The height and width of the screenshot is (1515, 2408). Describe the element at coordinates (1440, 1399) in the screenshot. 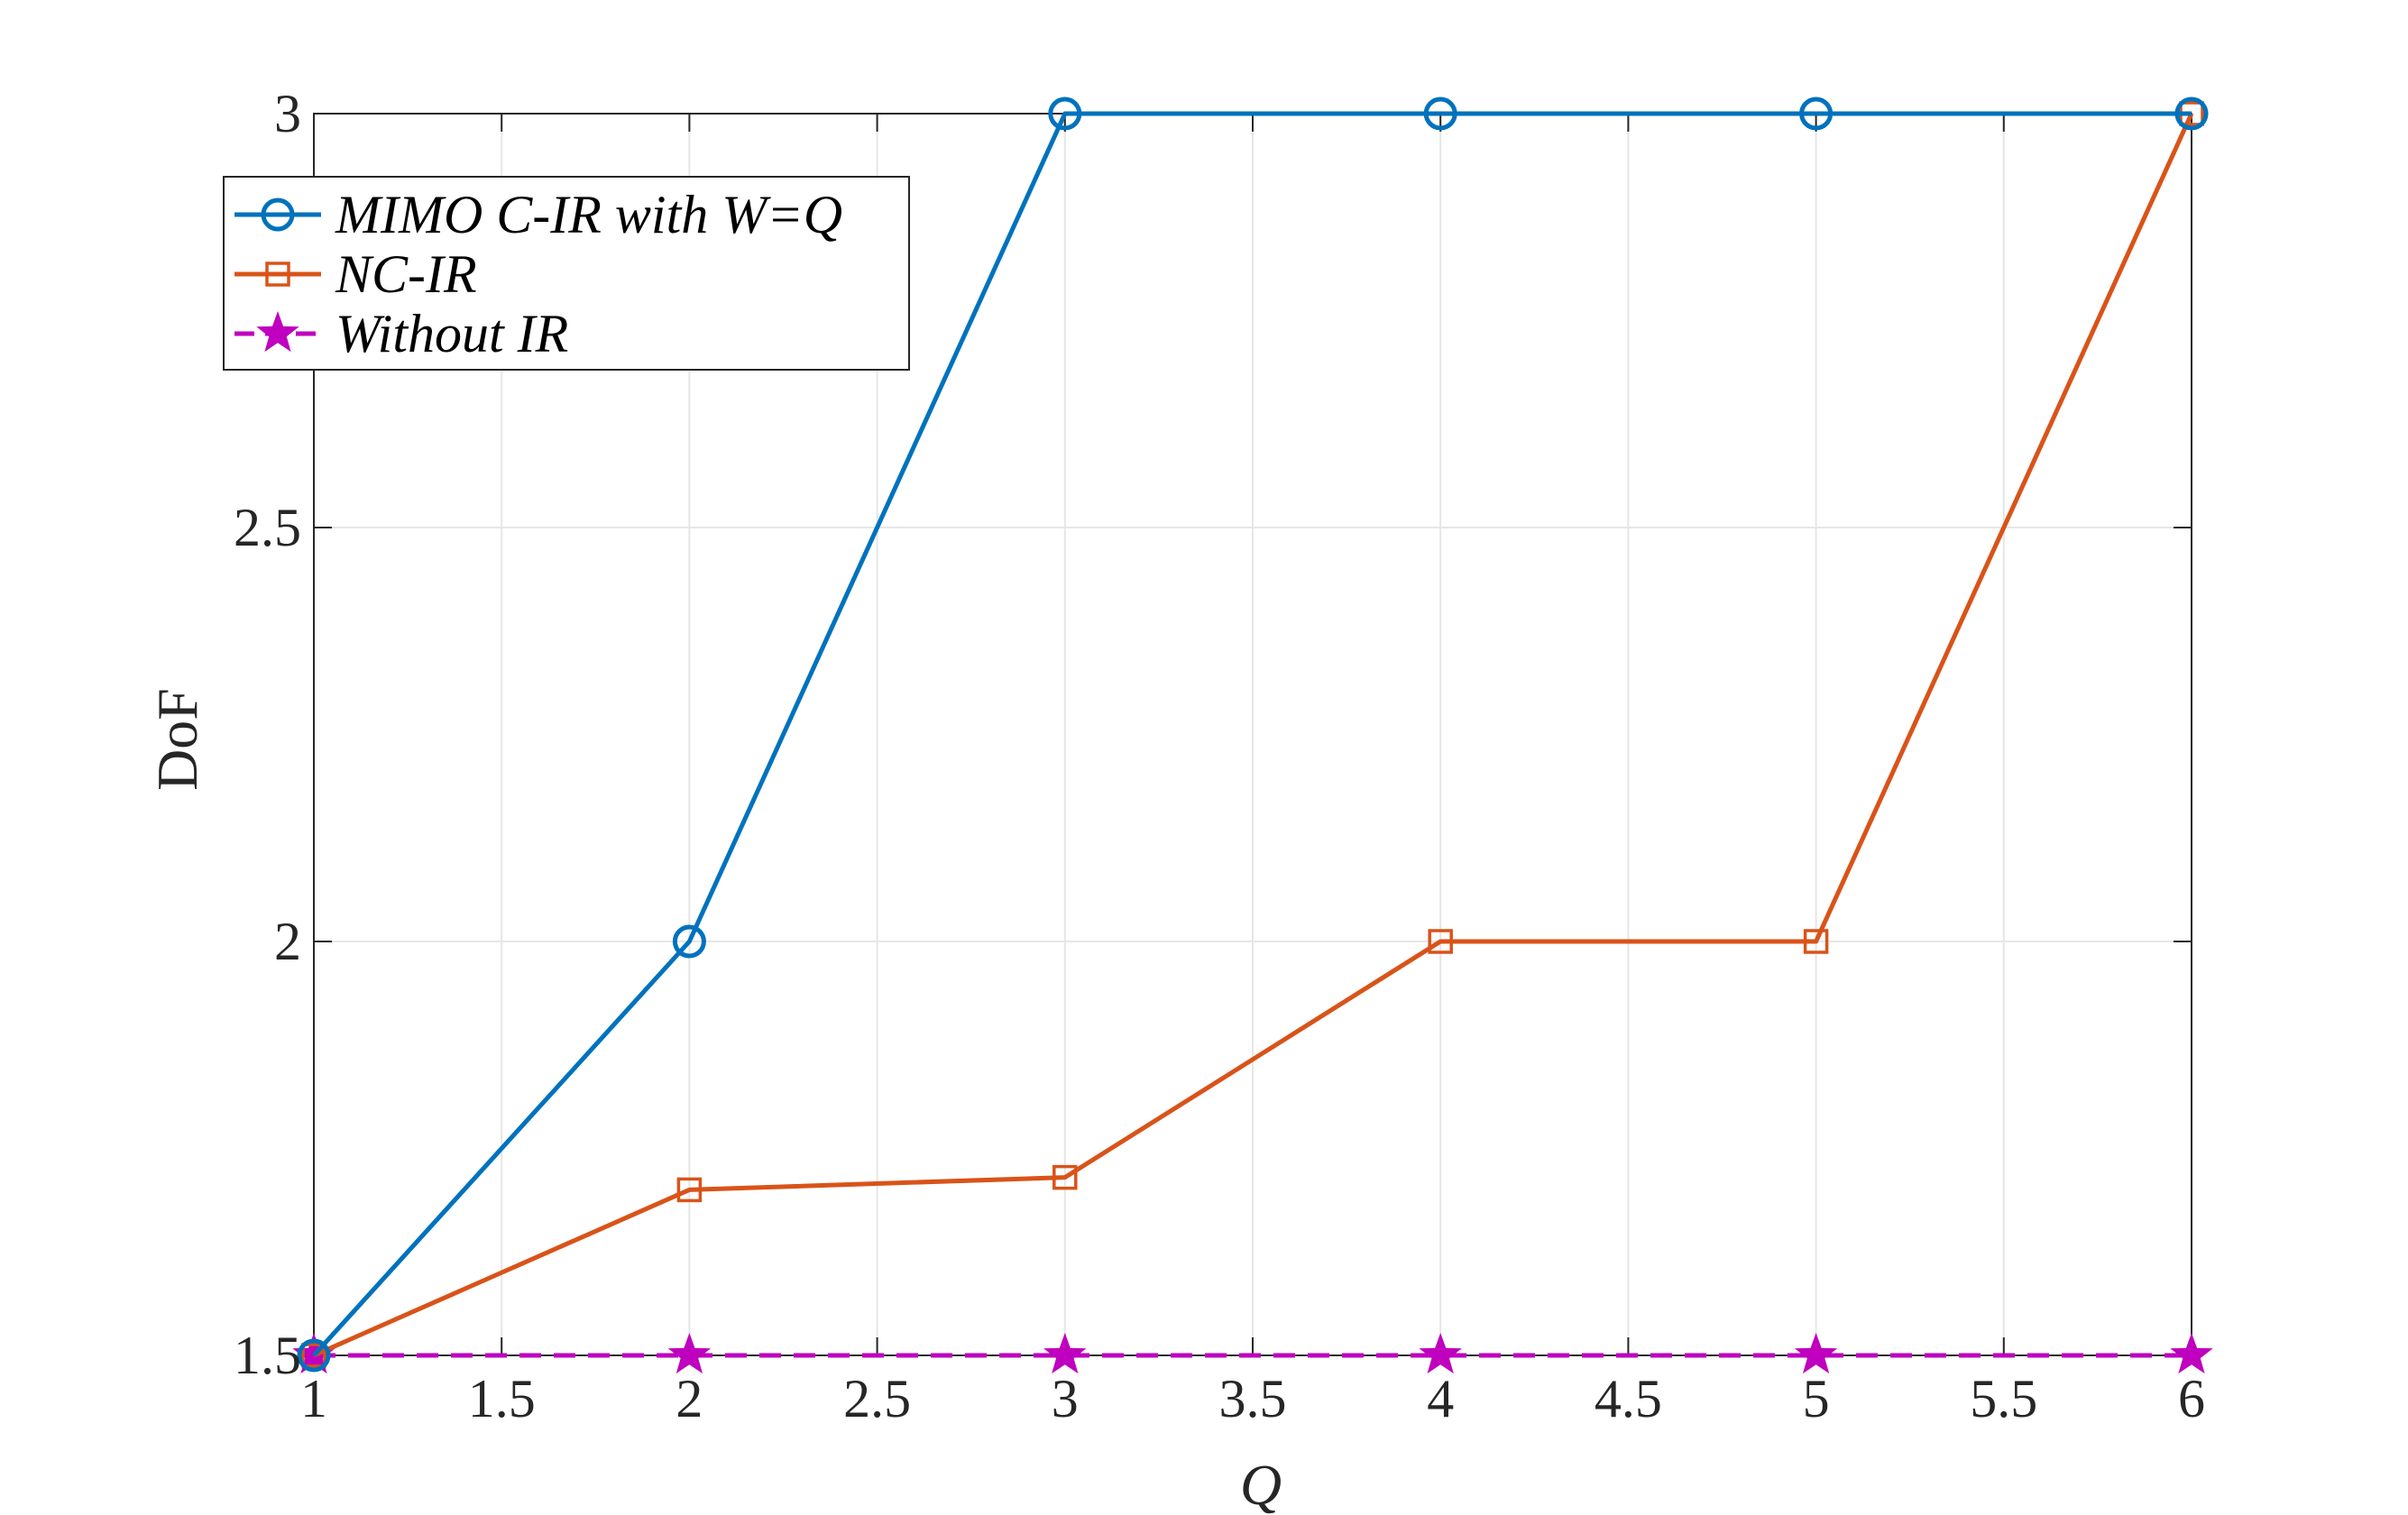

I see `x-tick-label: 4` at that location.